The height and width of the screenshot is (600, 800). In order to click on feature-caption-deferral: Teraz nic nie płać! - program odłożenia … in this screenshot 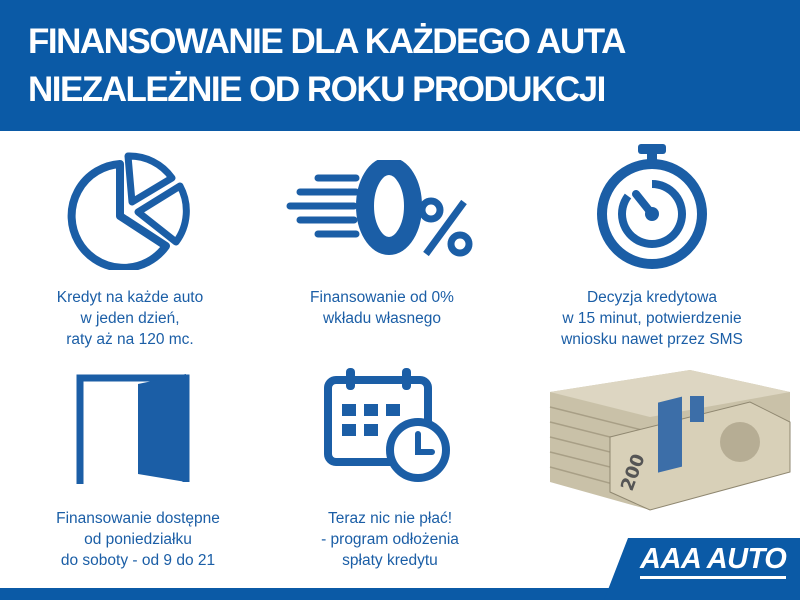, I will do `click(390, 539)`.